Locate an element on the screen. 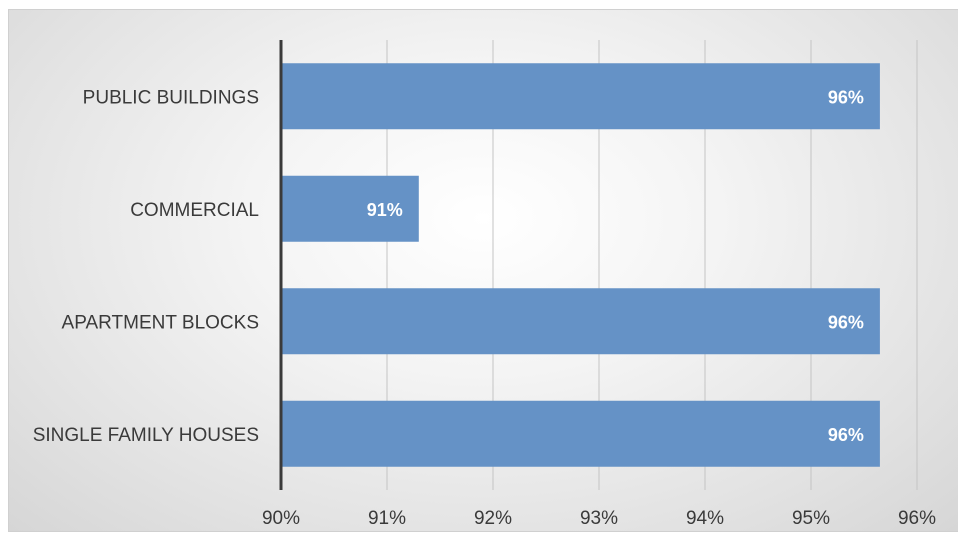 The height and width of the screenshot is (537, 958). x-tick-label: 93% is located at coordinates (599, 518).